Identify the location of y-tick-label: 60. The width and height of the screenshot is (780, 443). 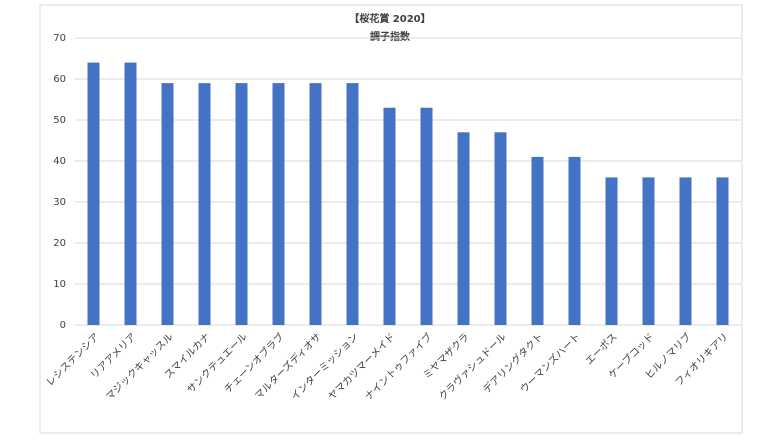
(59, 79).